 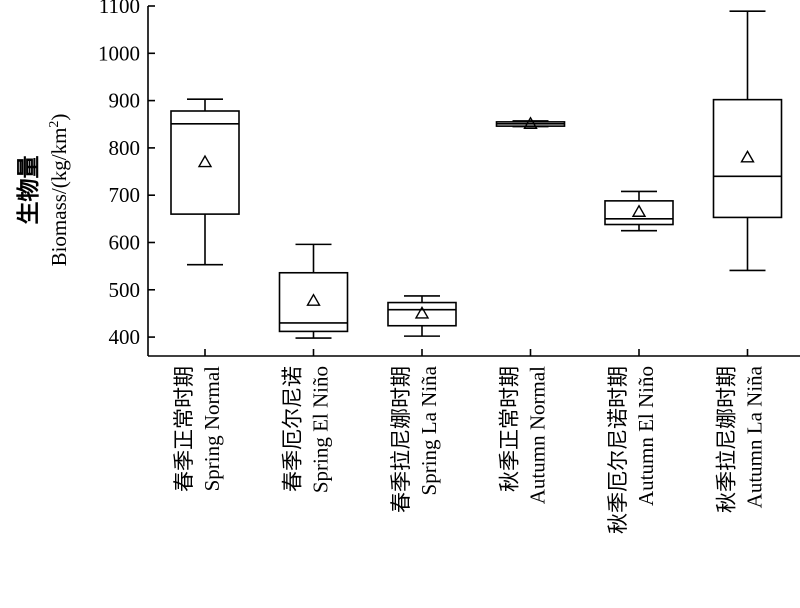 I want to click on x-category-label-english: Spring El Niño, so click(x=321, y=429).